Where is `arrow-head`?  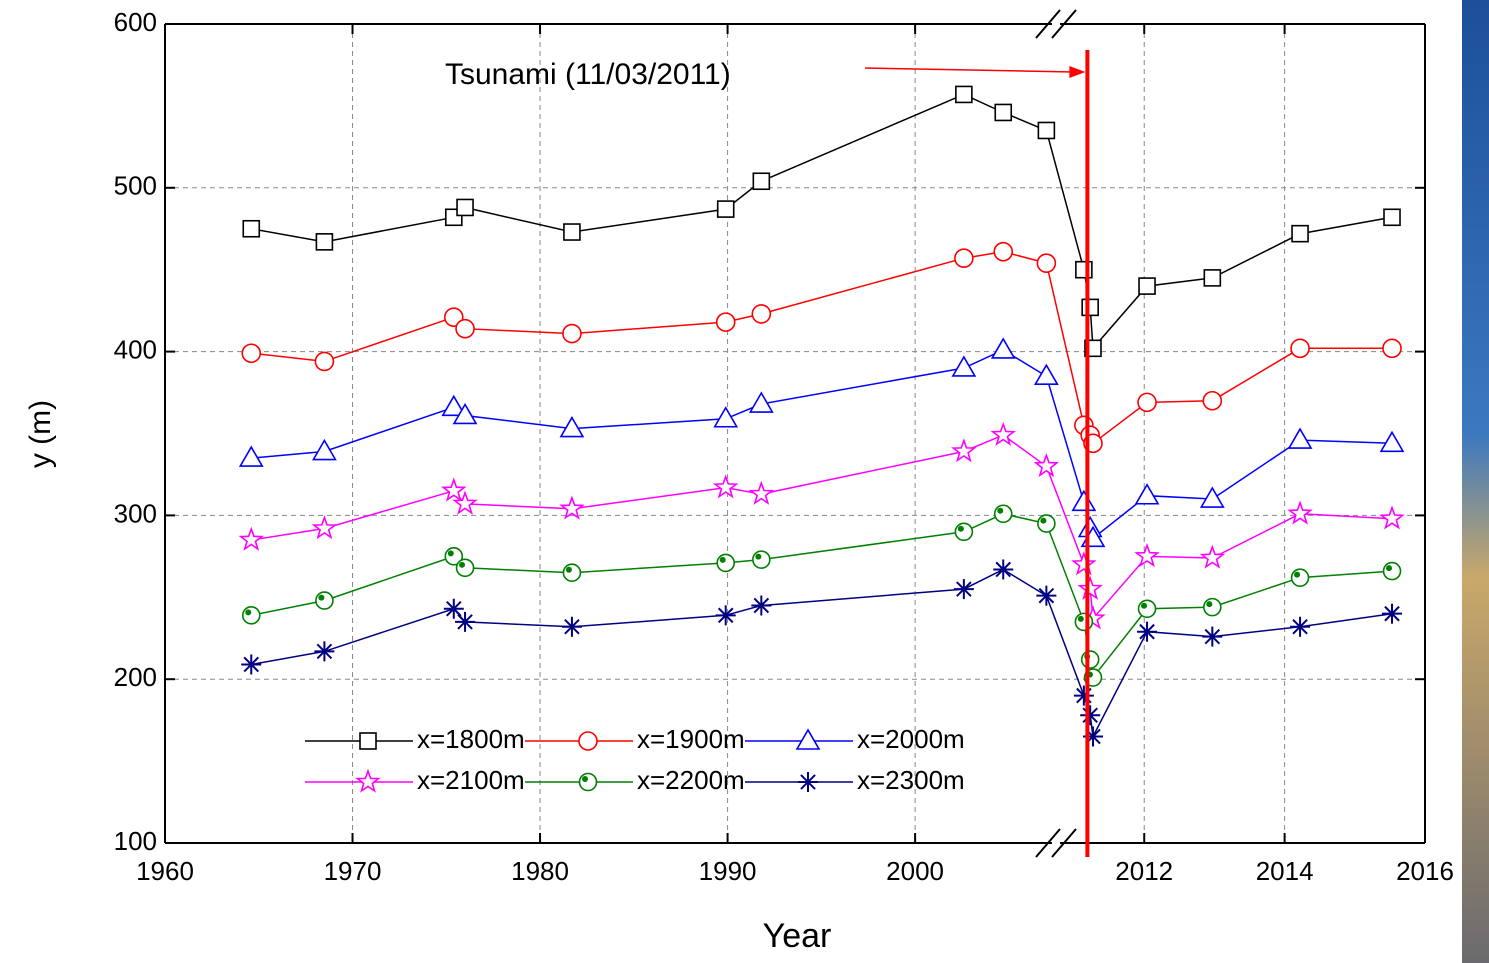 arrow-head is located at coordinates (1077, 72).